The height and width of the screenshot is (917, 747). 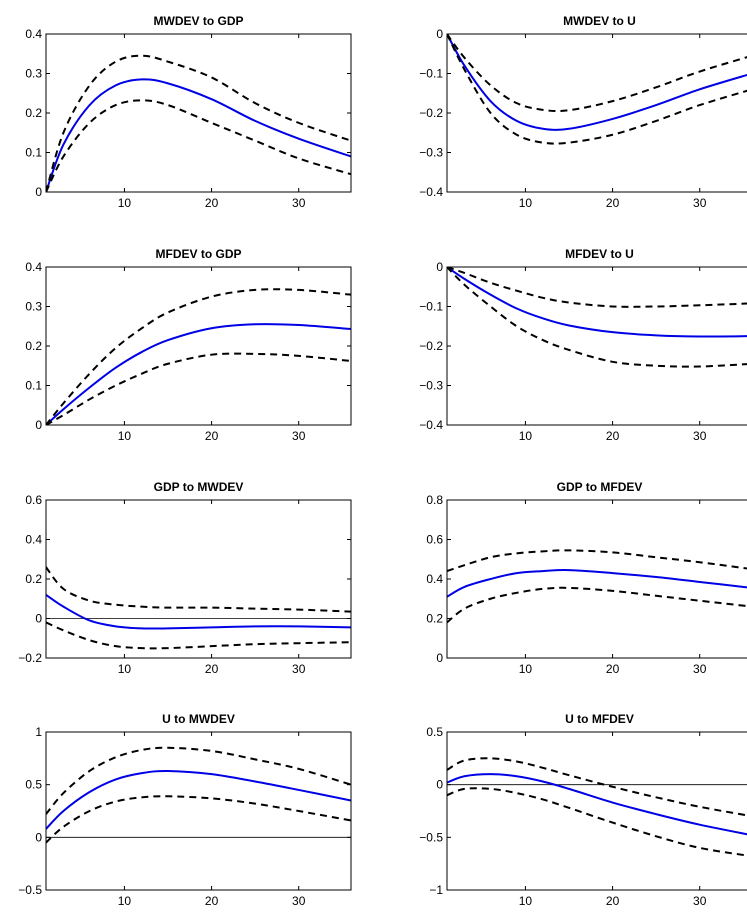 I want to click on panel-title: MWDEV to GDP, so click(x=199, y=21).